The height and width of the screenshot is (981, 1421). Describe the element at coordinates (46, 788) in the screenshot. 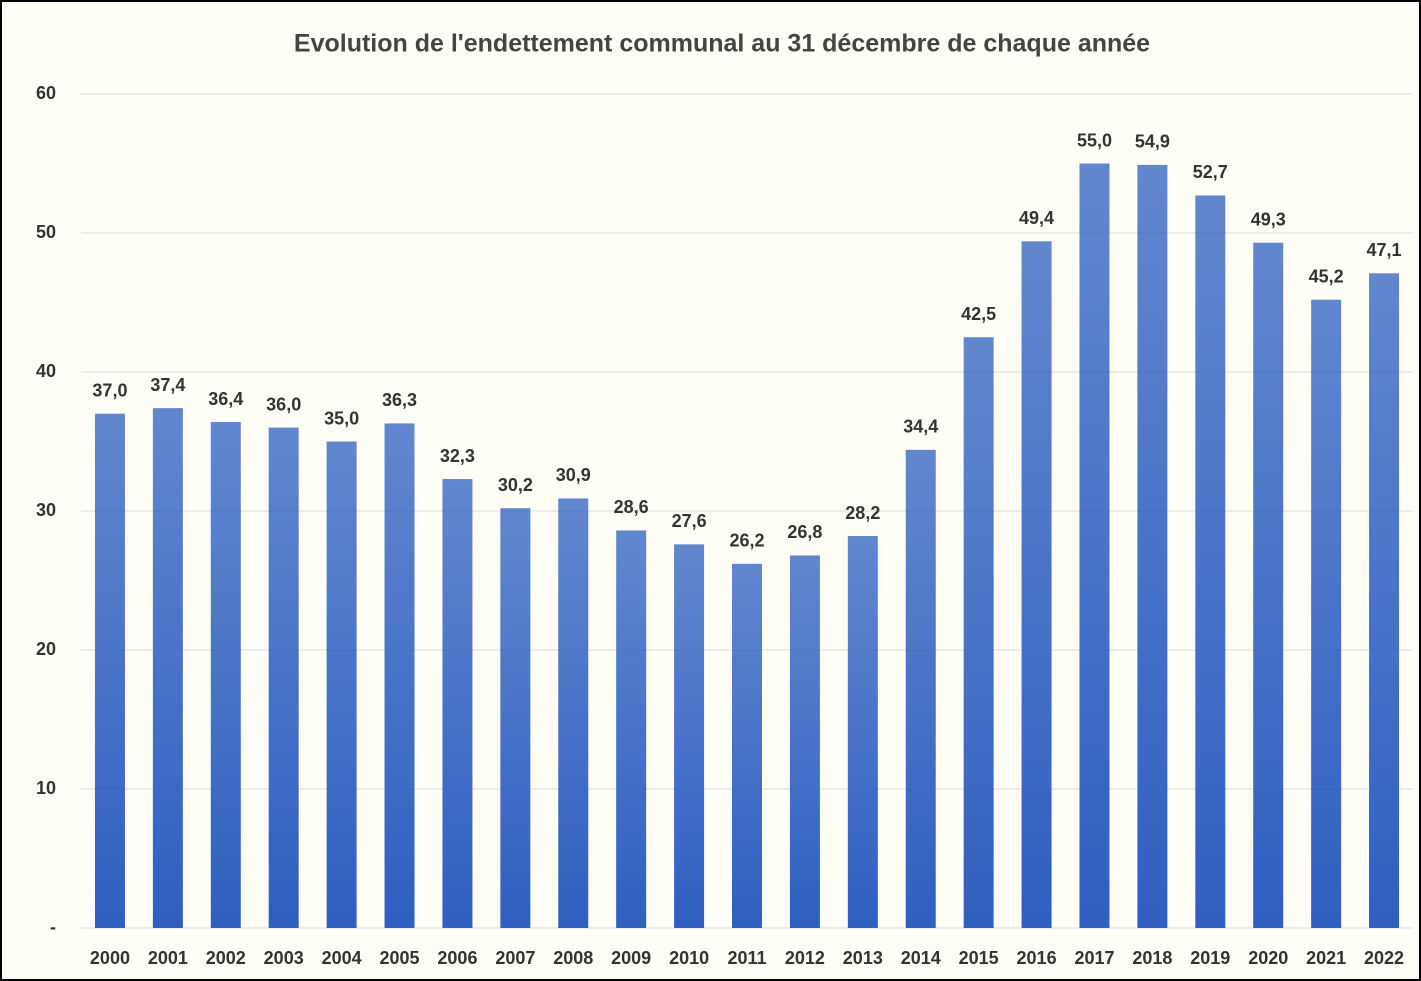

I see `y-tick-label: 10` at that location.